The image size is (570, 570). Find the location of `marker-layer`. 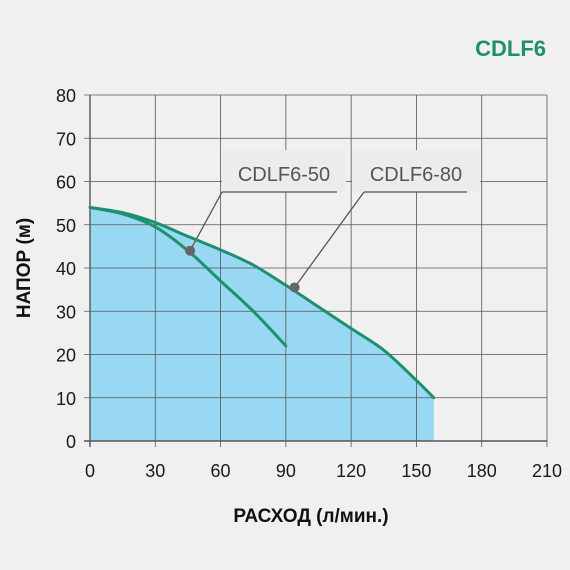

marker-layer is located at coordinates (242, 269).